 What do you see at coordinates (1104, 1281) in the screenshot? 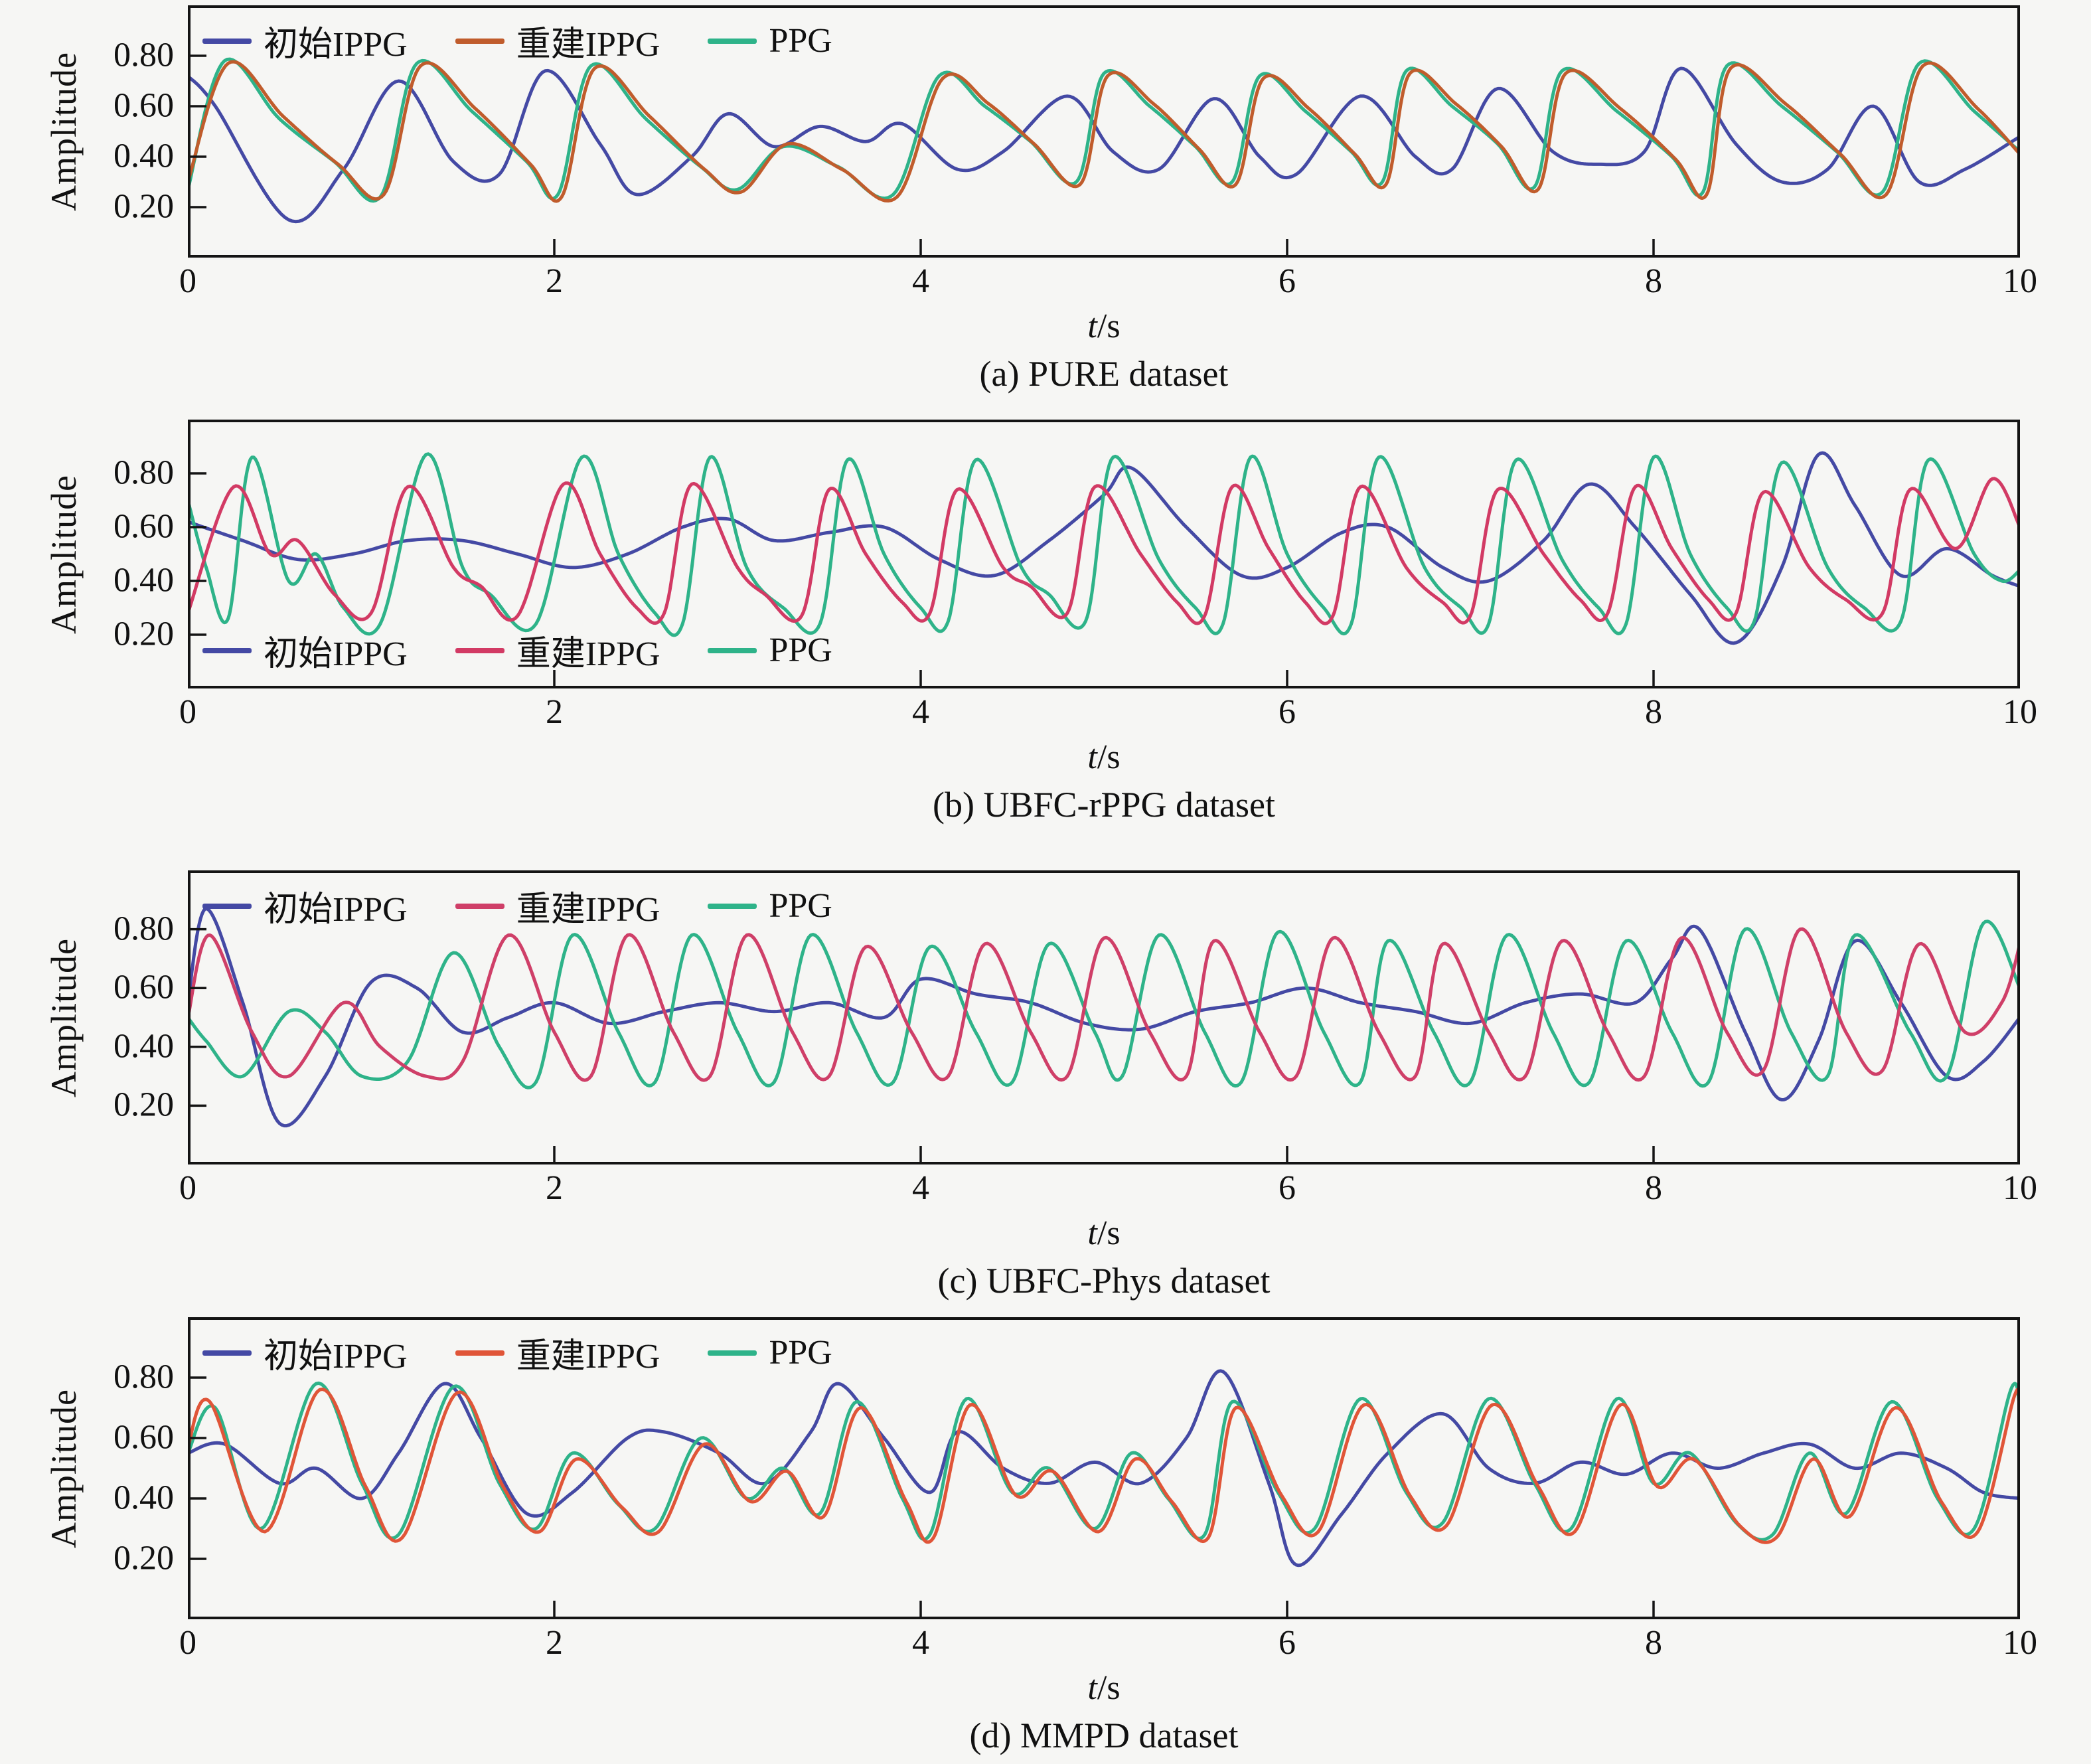
I see `caption-ubfc-phys: (c) UBFC-Phys dataset` at bounding box center [1104, 1281].